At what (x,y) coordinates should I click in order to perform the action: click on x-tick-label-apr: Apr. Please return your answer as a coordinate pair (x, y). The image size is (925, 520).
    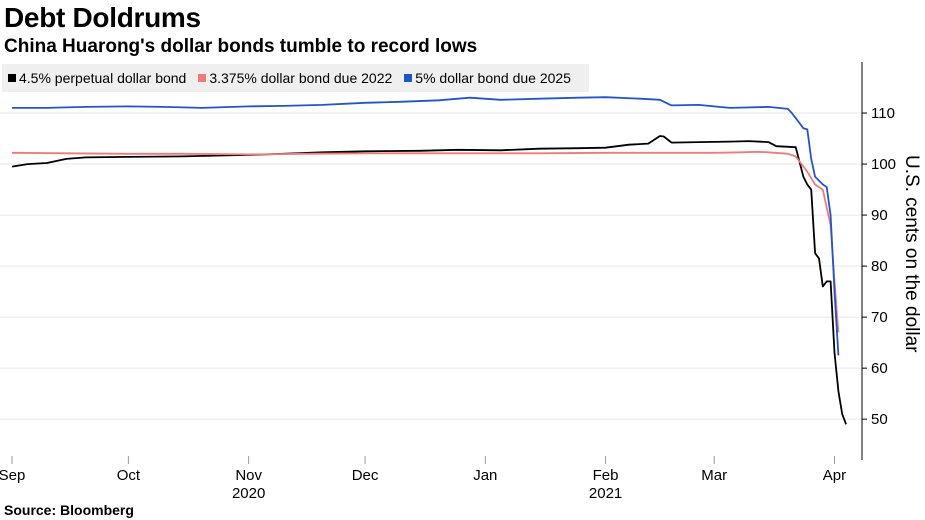
    Looking at the image, I should click on (834, 475).